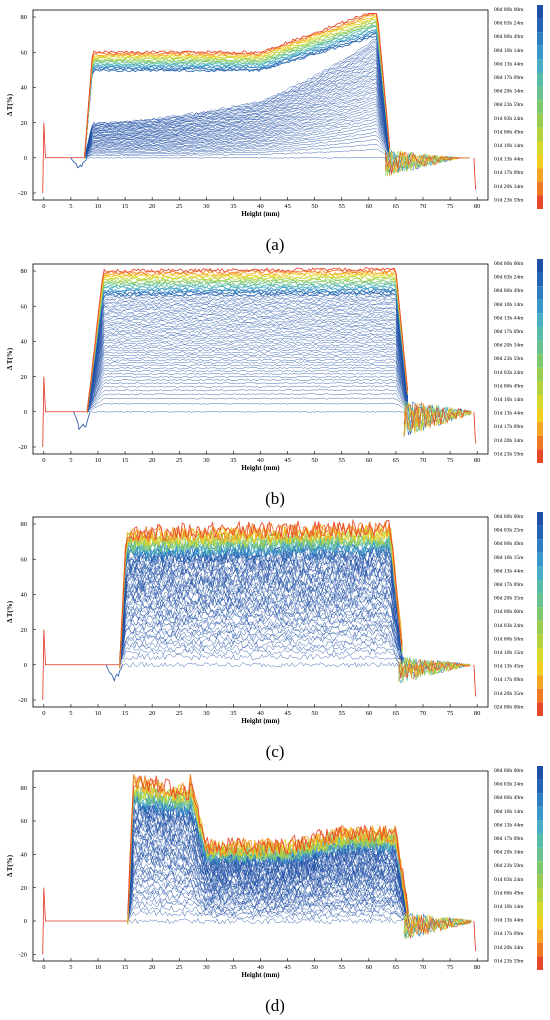 The height and width of the screenshot is (1020, 550). What do you see at coordinates (509, 653) in the screenshot?
I see `legend-time-label: 01d 10h 15m` at bounding box center [509, 653].